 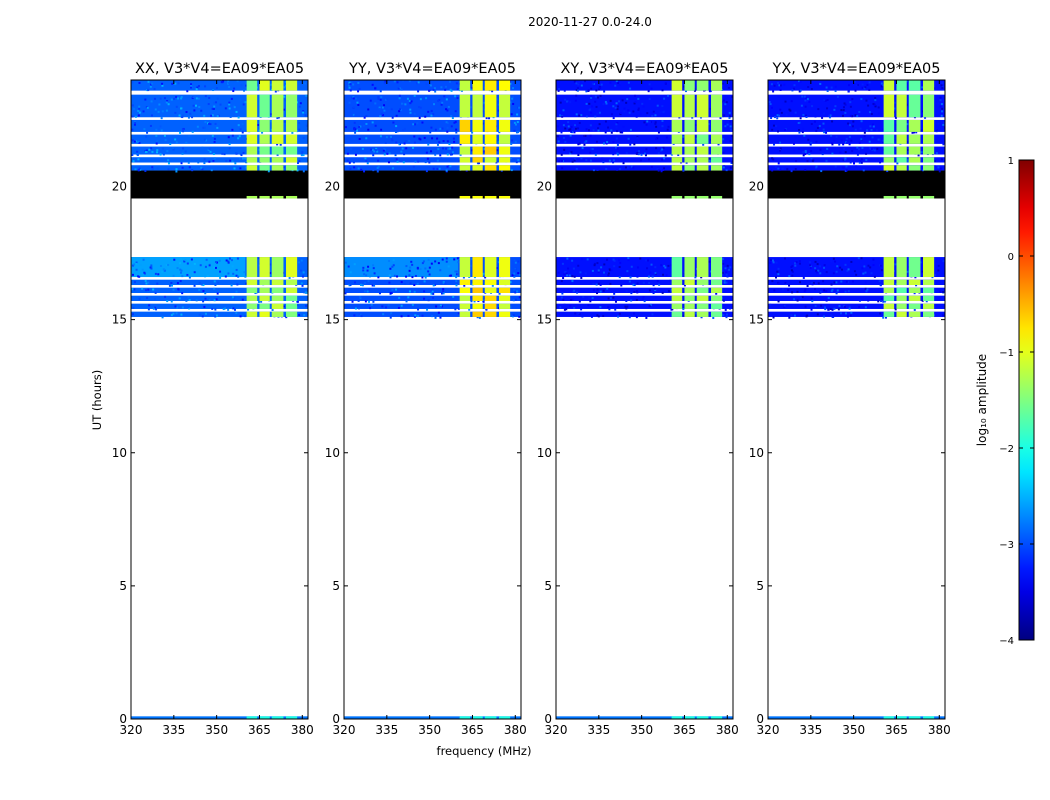 What do you see at coordinates (252, 197) in the screenshot?
I see `rfi-edge` at bounding box center [252, 197].